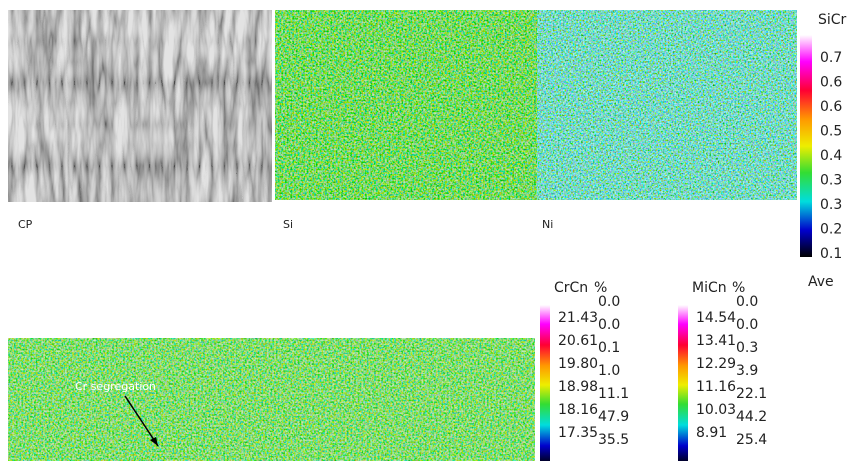  What do you see at coordinates (831, 132) in the screenshot?
I see `legend-level: 0.5` at bounding box center [831, 132].